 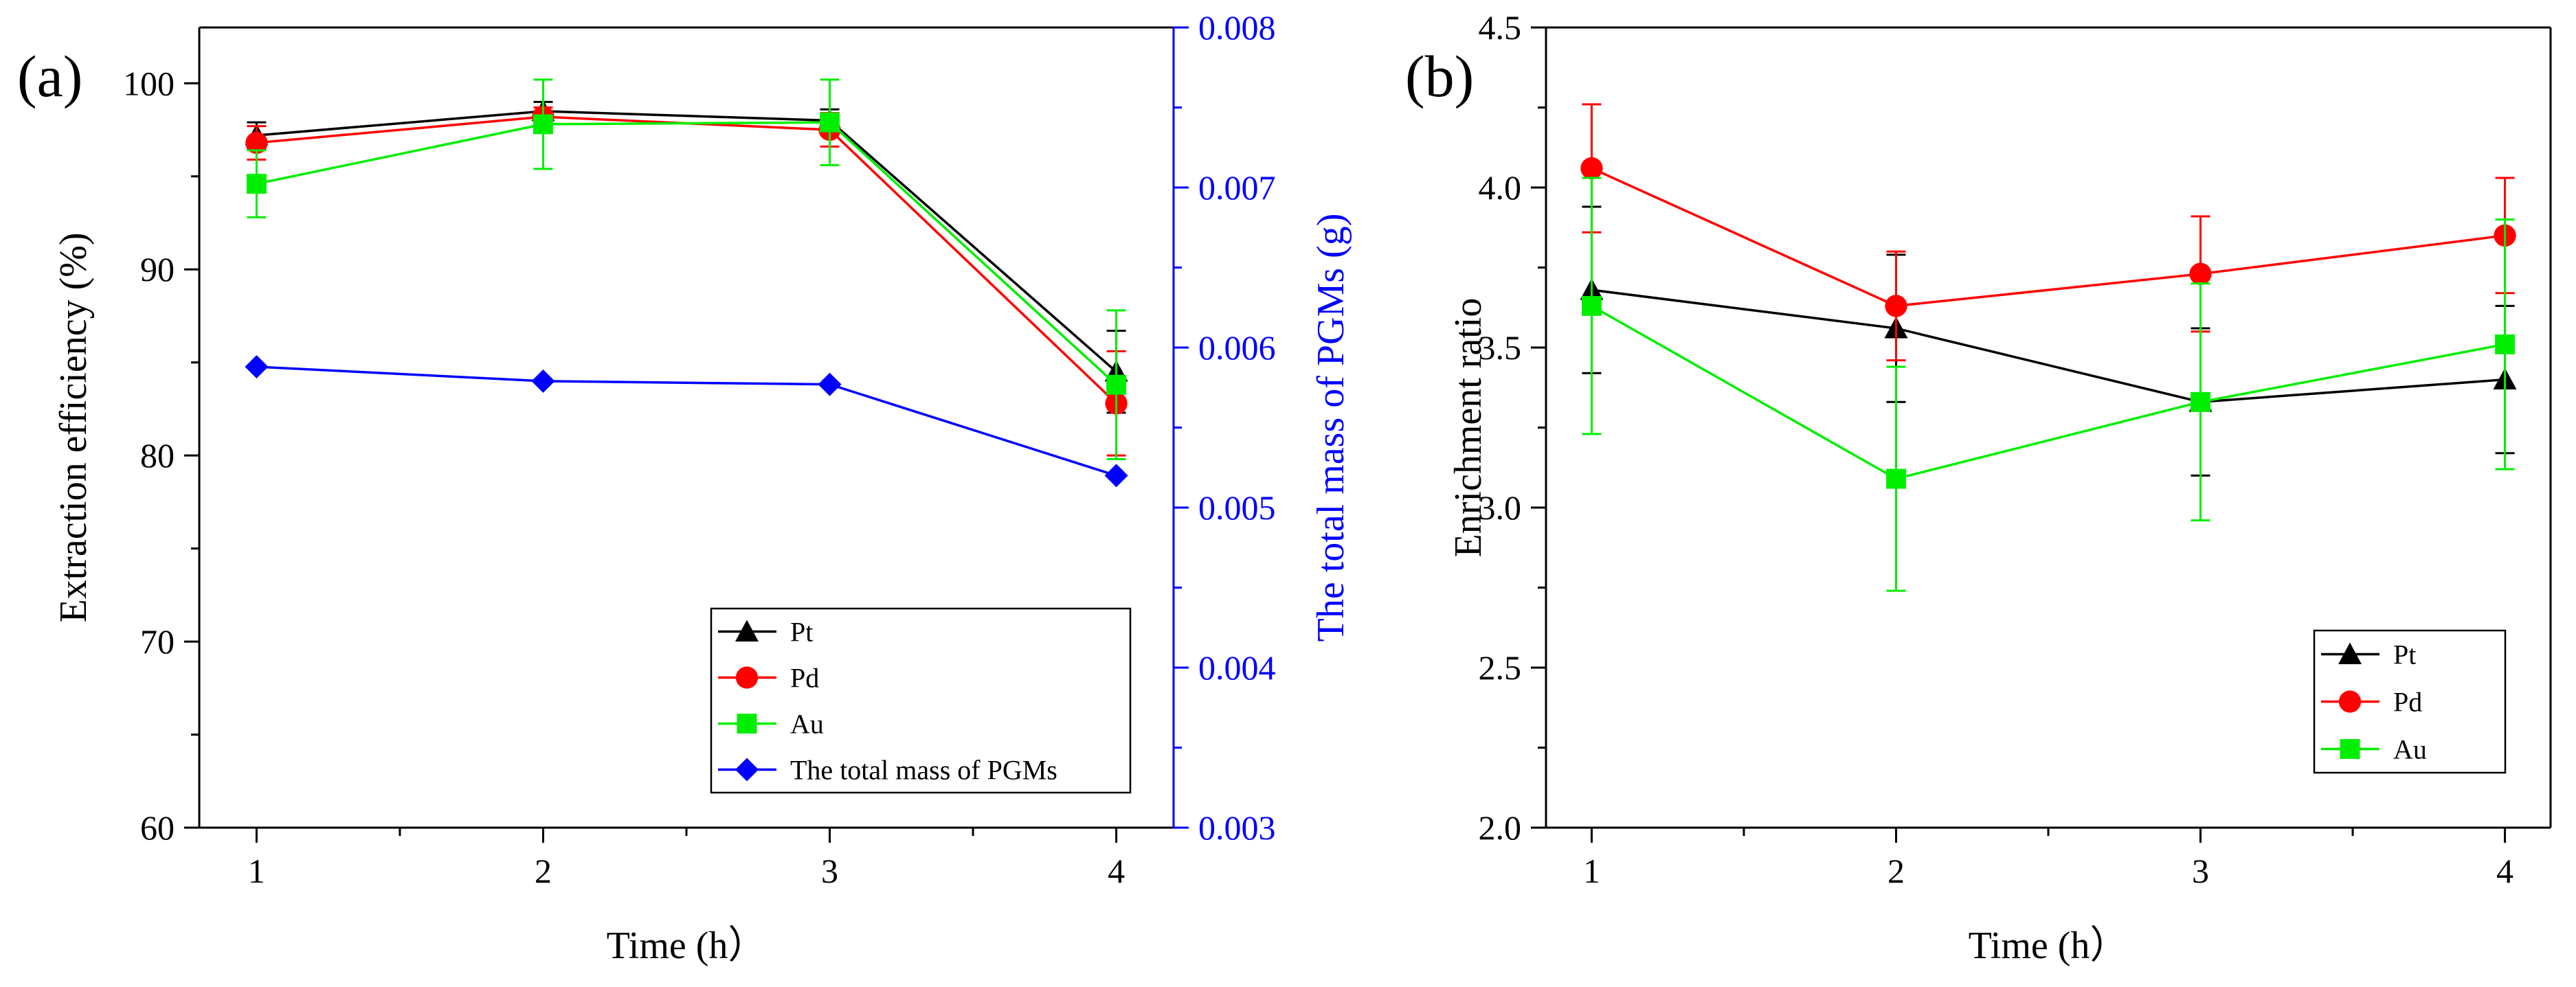 I want to click on legend-box, so click(x=921, y=700).